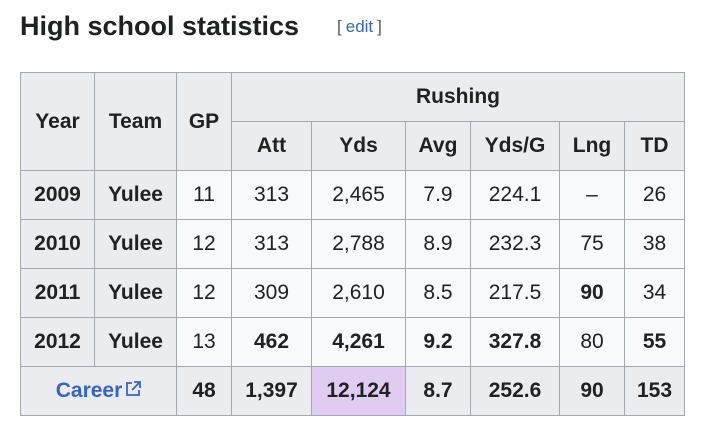 The image size is (706, 445). Describe the element at coordinates (135, 121) in the screenshot. I see `header-team: Team` at that location.